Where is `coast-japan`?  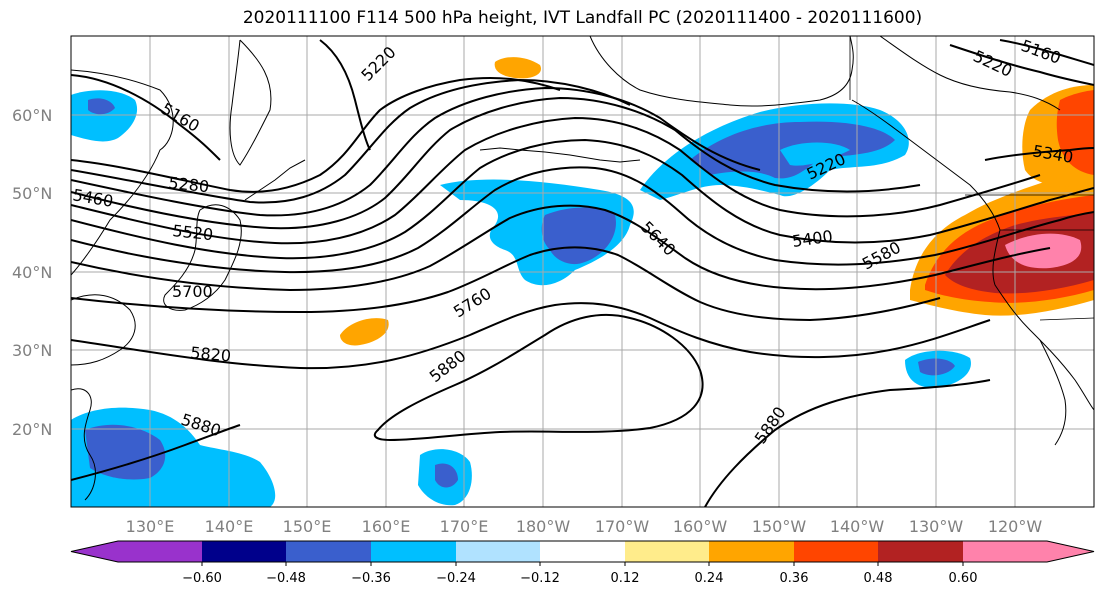 coast-japan is located at coordinates (202, 257).